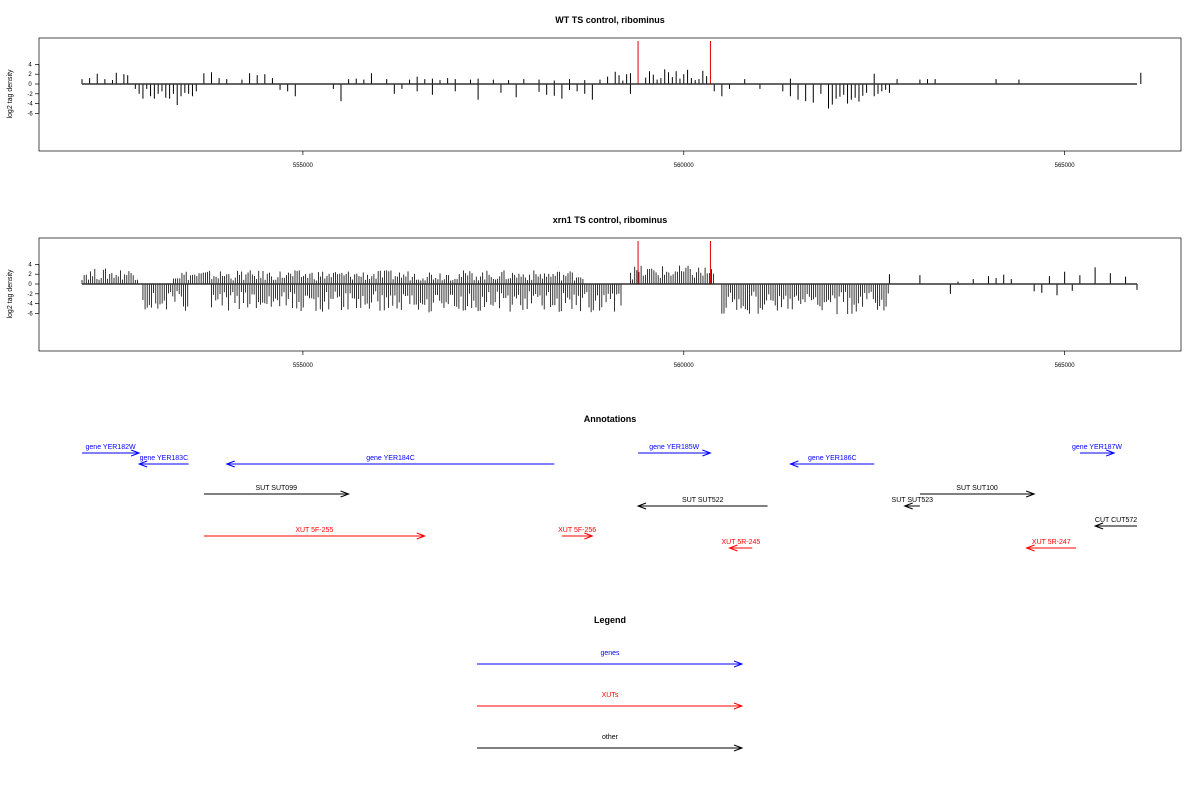 The width and height of the screenshot is (1200, 800). What do you see at coordinates (390, 458) in the screenshot?
I see `annotation-label: gene YER184C` at bounding box center [390, 458].